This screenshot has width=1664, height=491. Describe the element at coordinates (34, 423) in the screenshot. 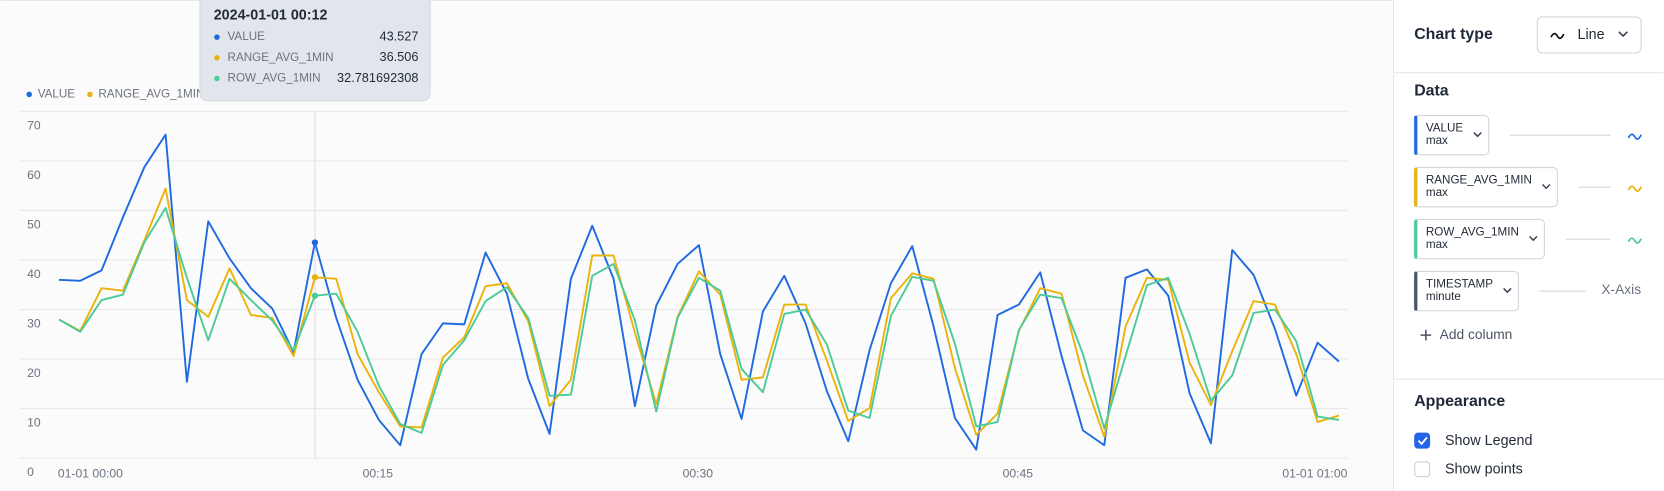

I see `y-tick-label: 10` at that location.